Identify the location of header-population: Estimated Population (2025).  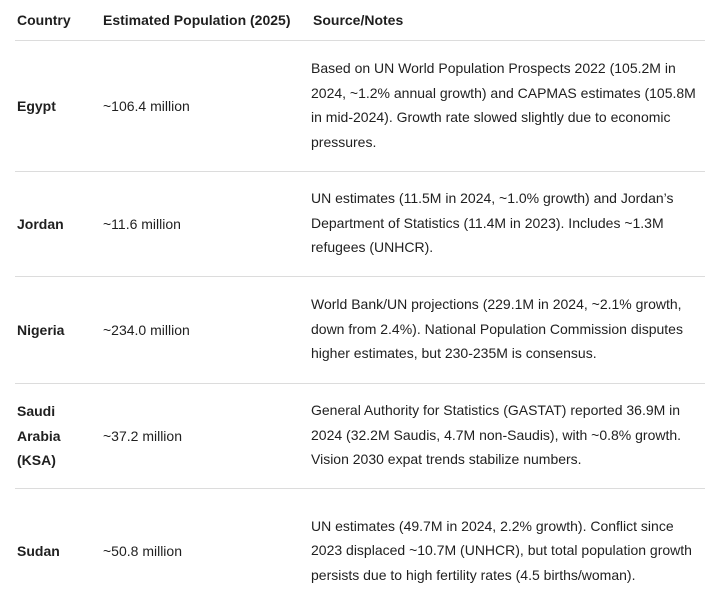
(206, 20).